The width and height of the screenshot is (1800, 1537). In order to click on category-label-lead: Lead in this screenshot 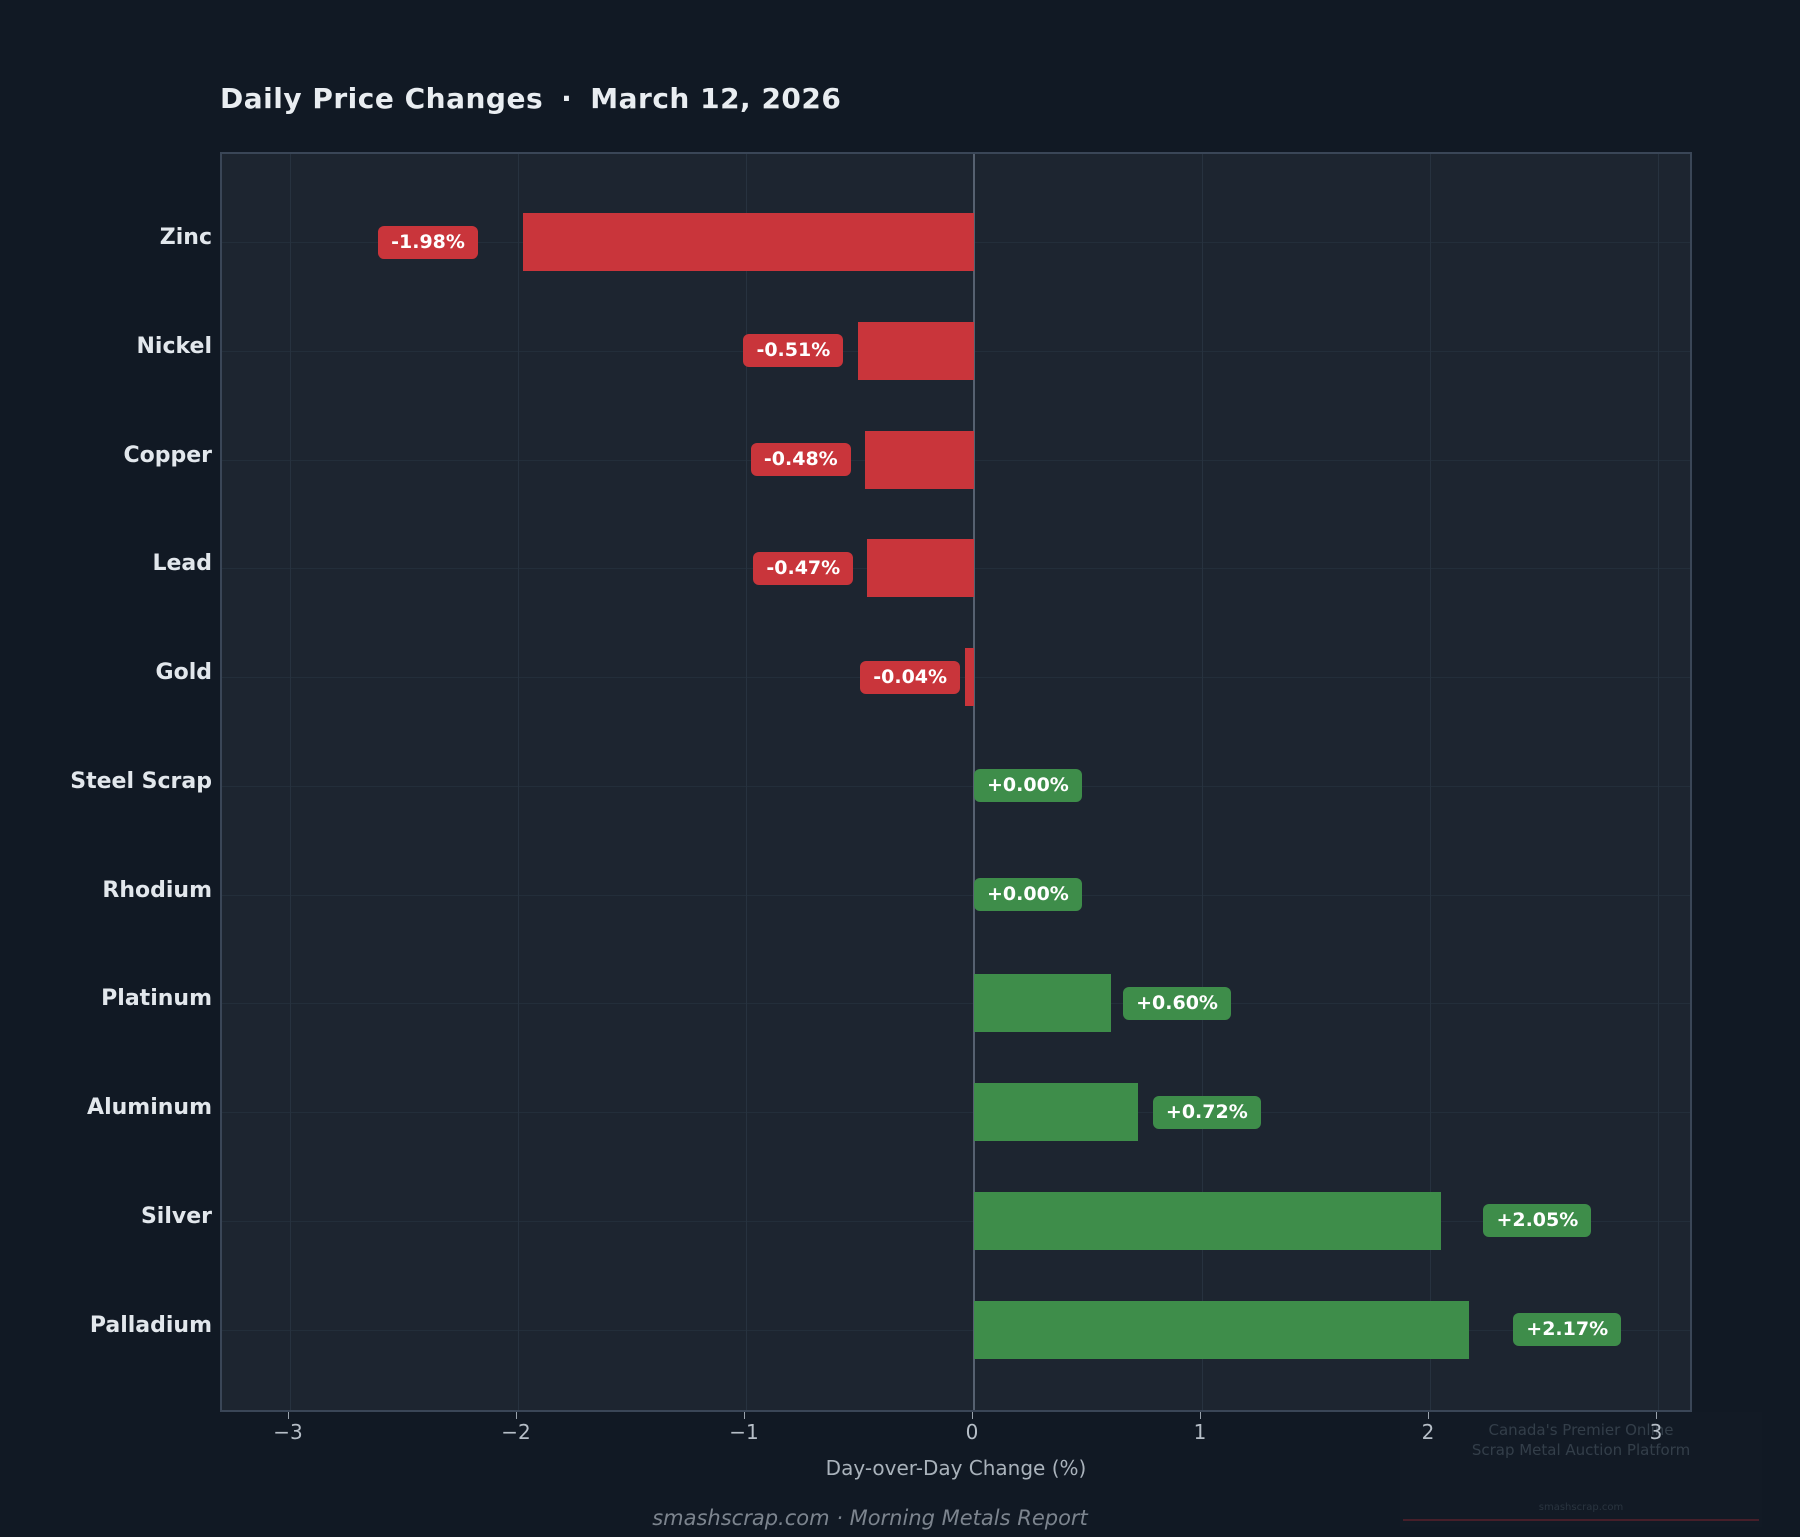, I will do `click(182, 564)`.